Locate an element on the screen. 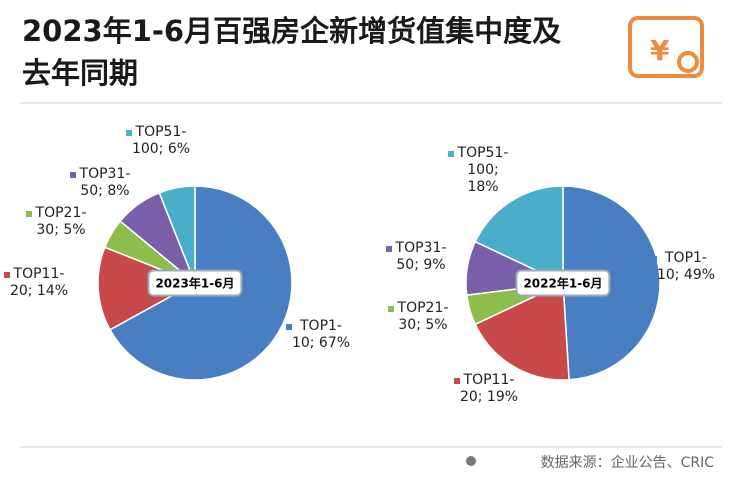  slice-label: TOP11-20; 19% is located at coordinates (487, 389).